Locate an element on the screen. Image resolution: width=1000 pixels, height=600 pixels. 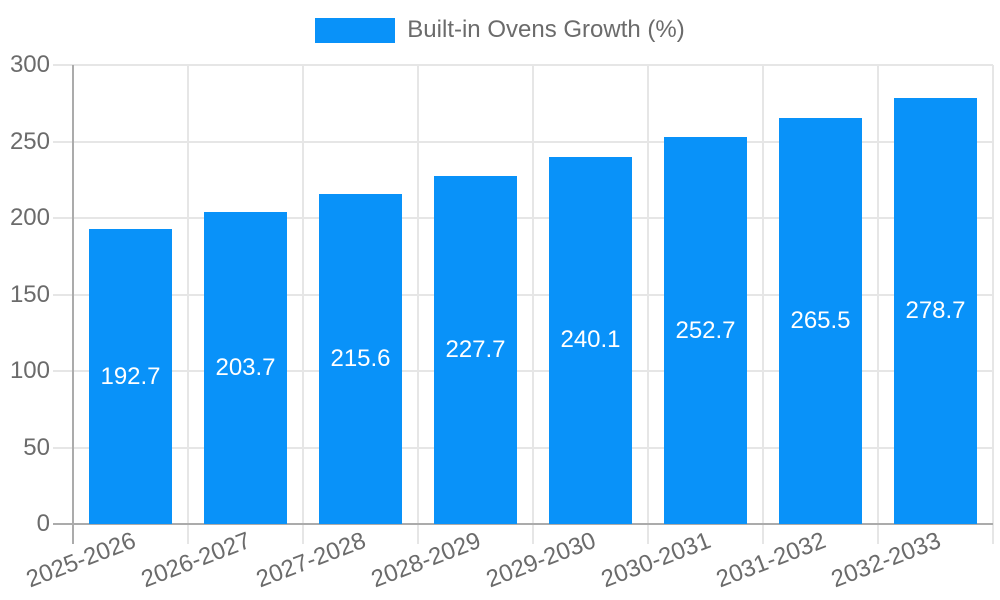
x-axis-tick-label: 2025-2026 is located at coordinates (81, 560).